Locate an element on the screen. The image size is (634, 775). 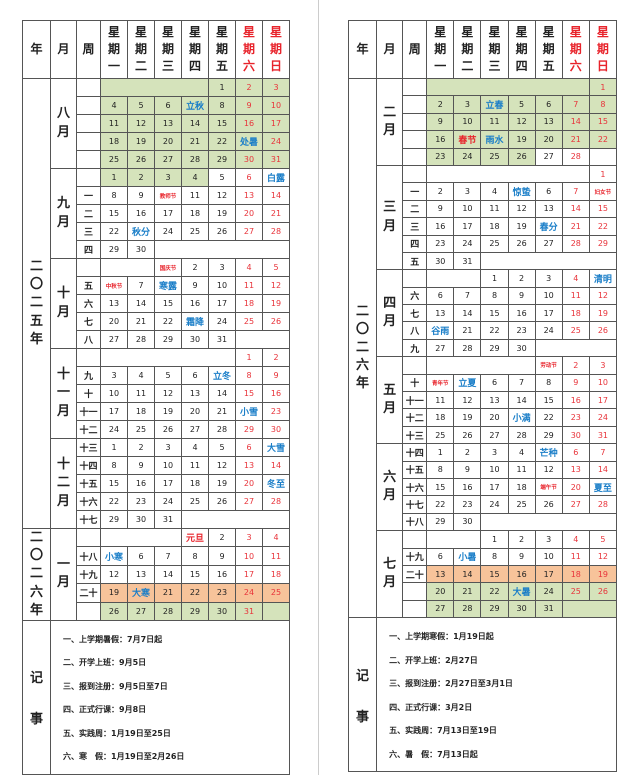
solar-term-cell: 立冬 is located at coordinates (222, 375).